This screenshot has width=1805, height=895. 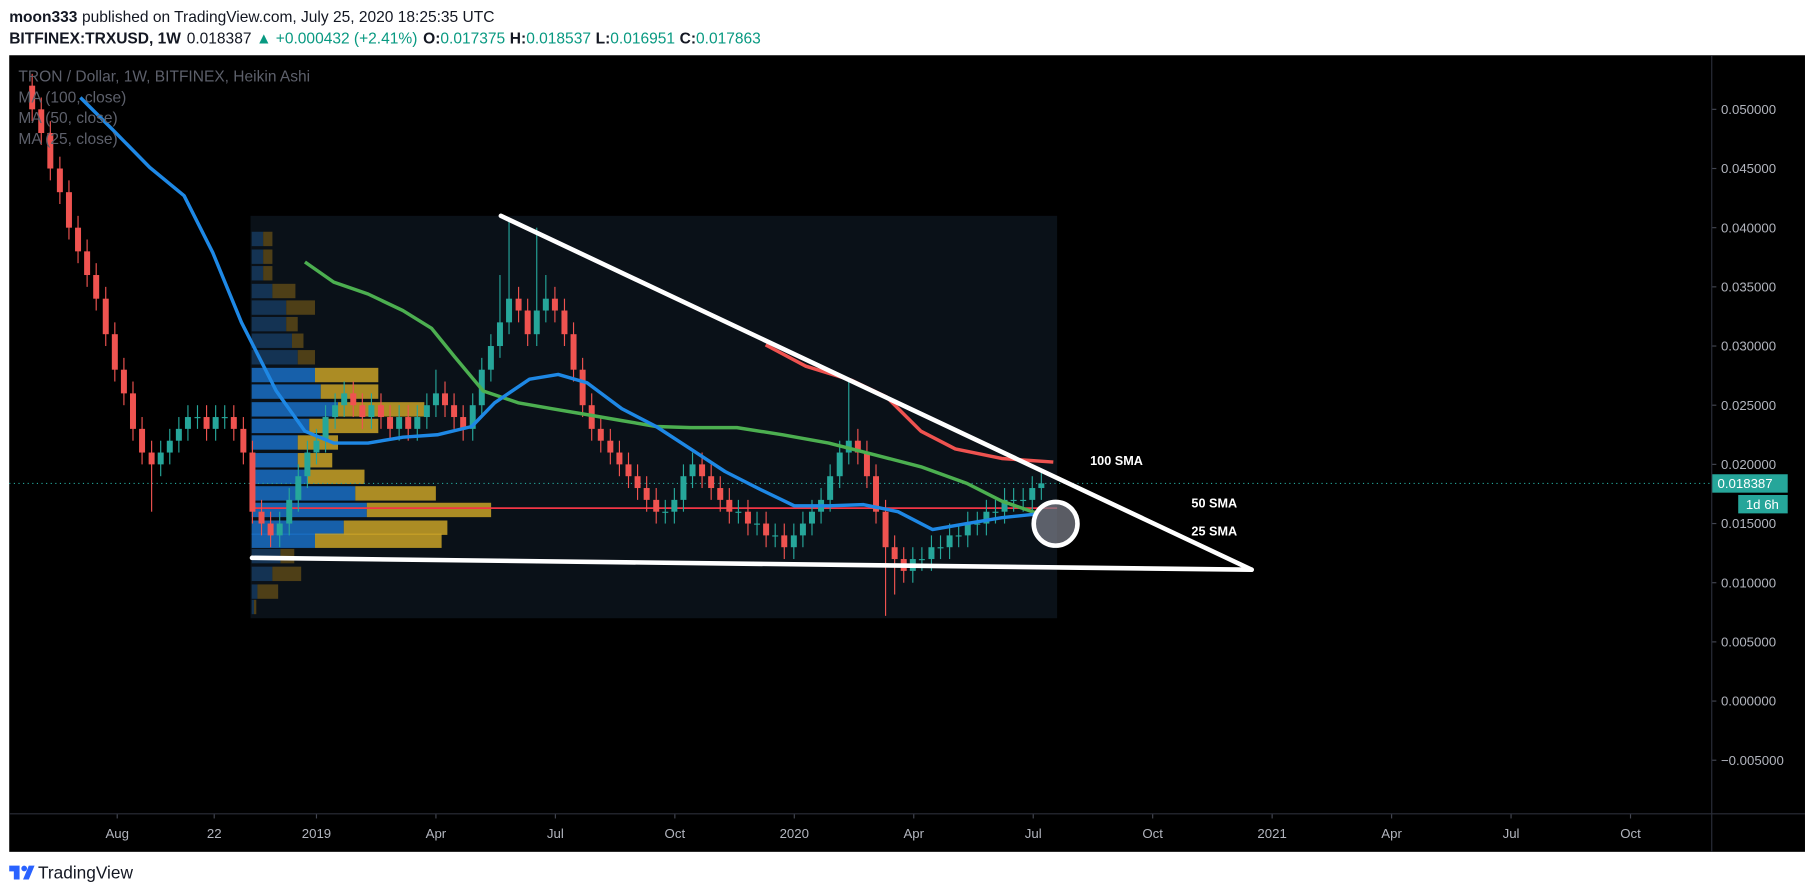 I want to click on ohlc-value: 0.018537, so click(x=558, y=39).